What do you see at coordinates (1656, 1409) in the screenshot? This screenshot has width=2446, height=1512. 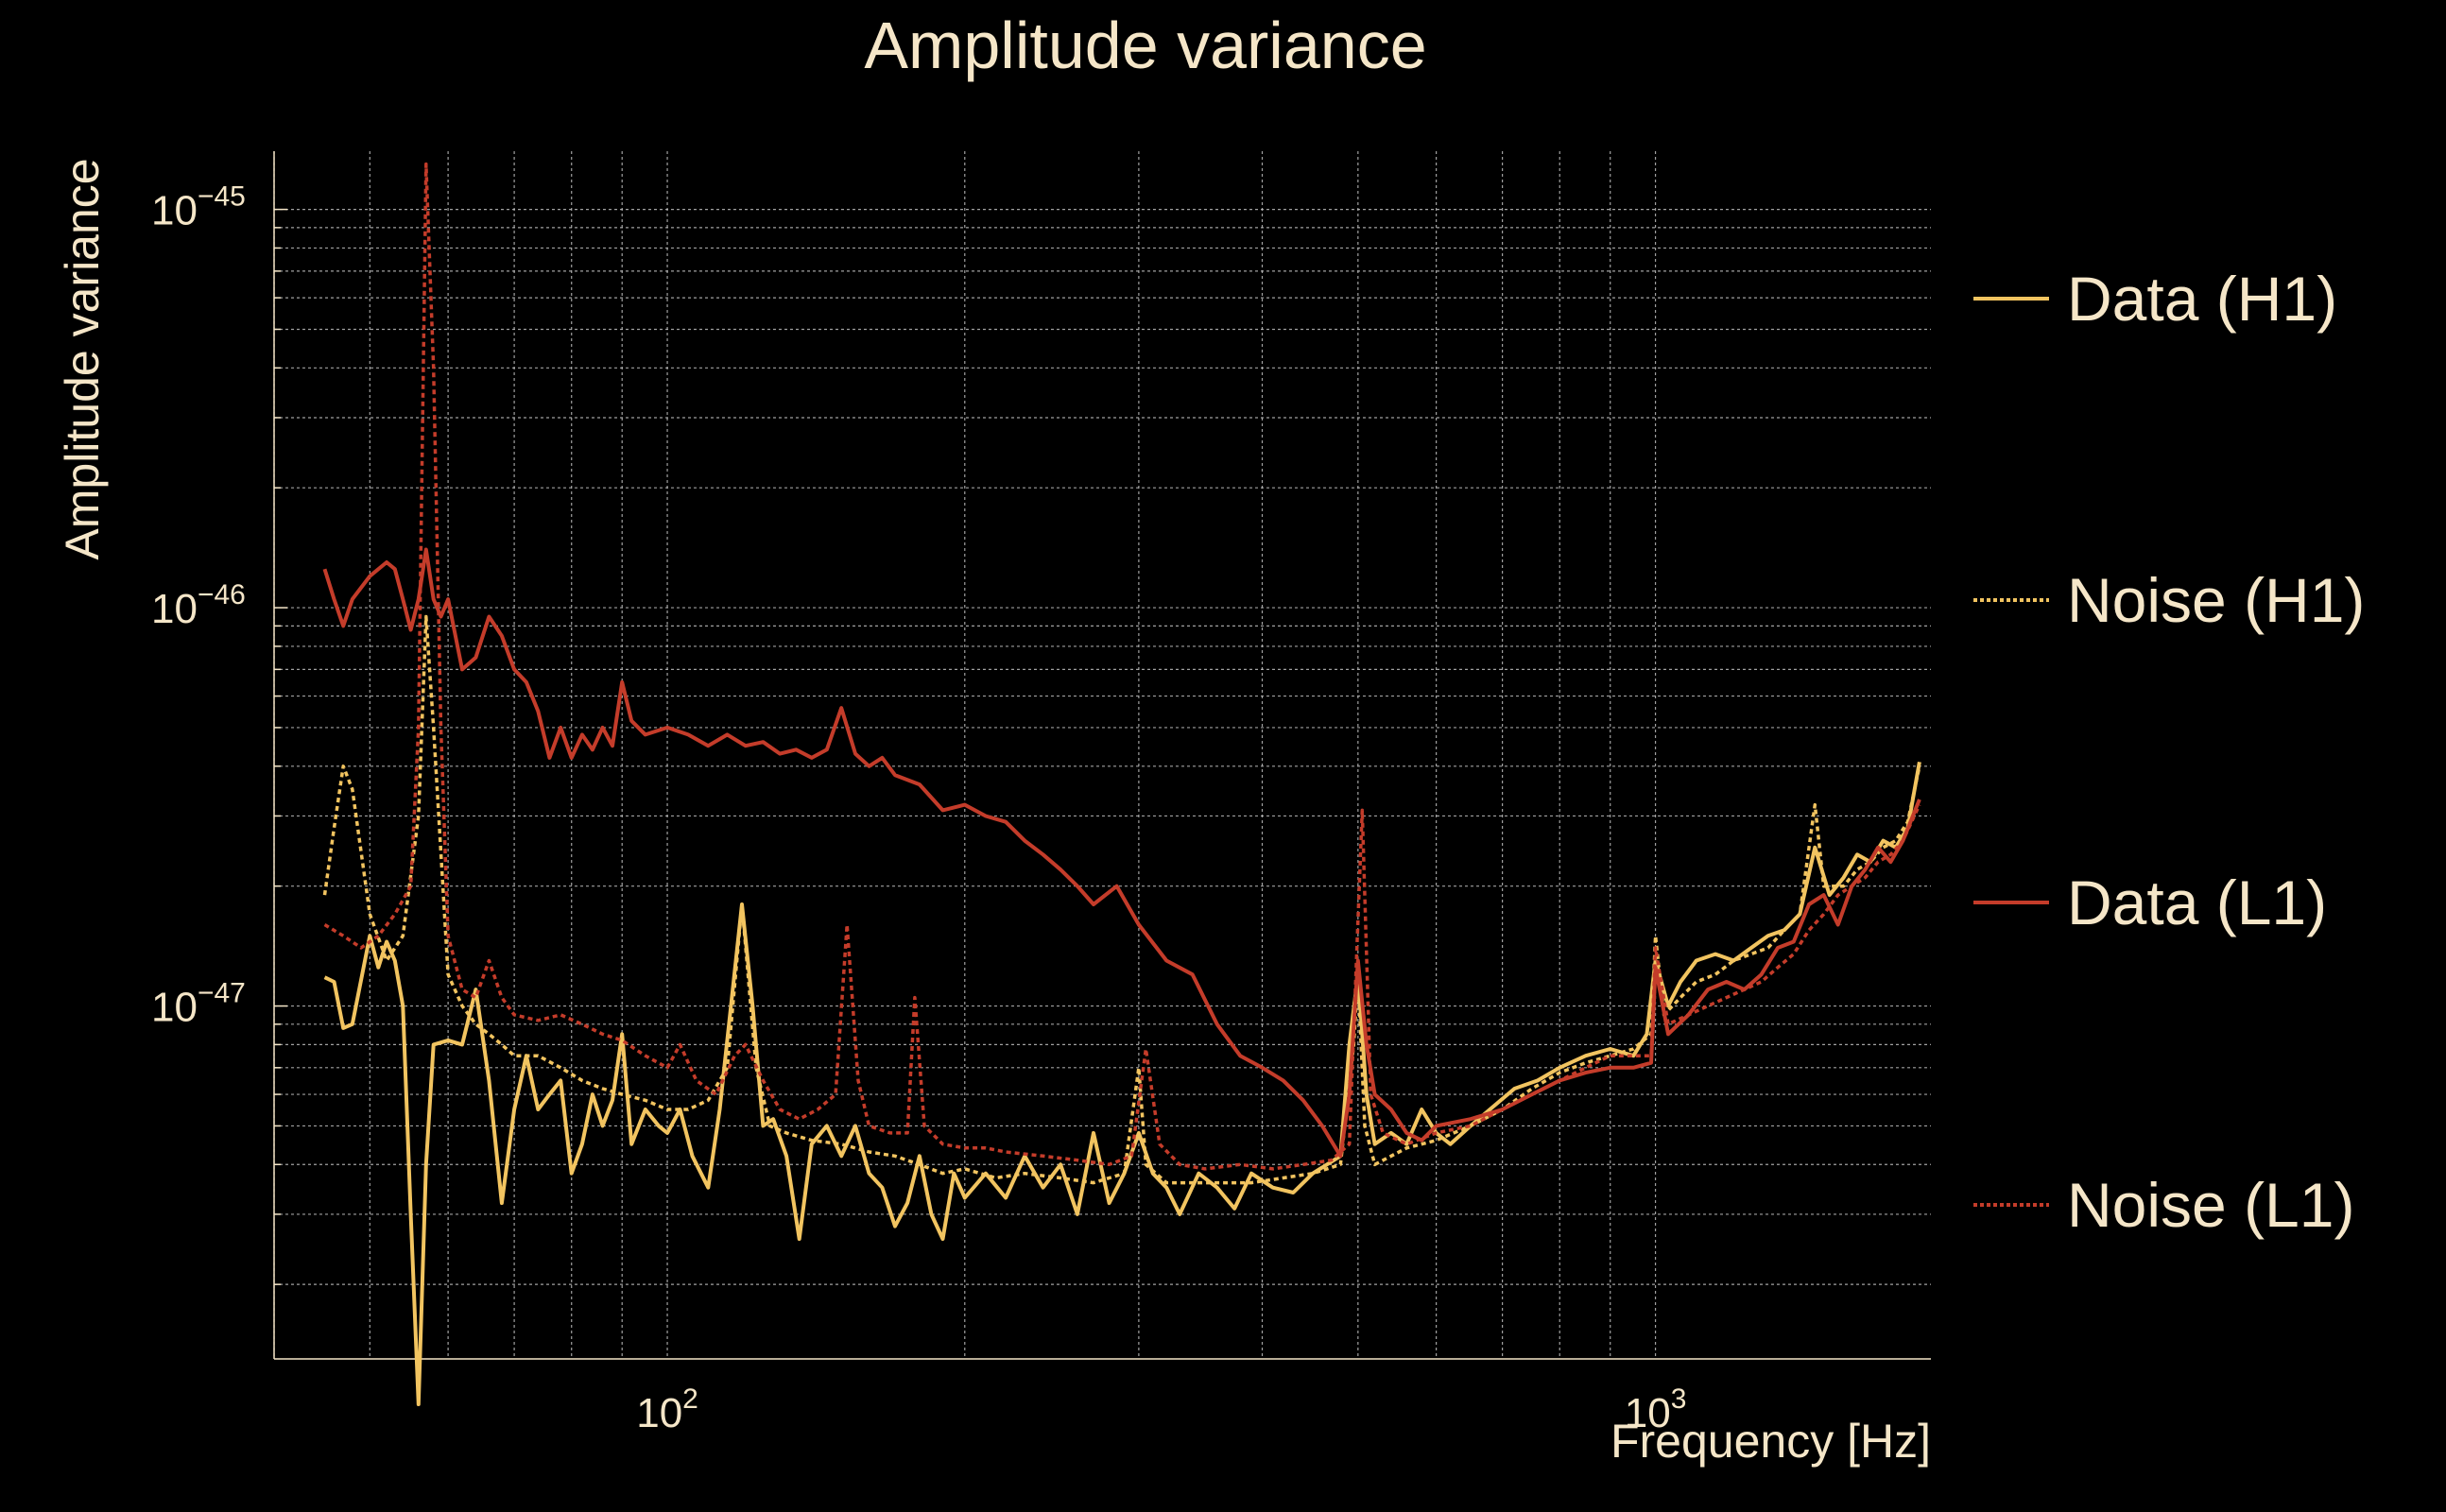 I see `x-tick-label: 10³` at bounding box center [1656, 1409].